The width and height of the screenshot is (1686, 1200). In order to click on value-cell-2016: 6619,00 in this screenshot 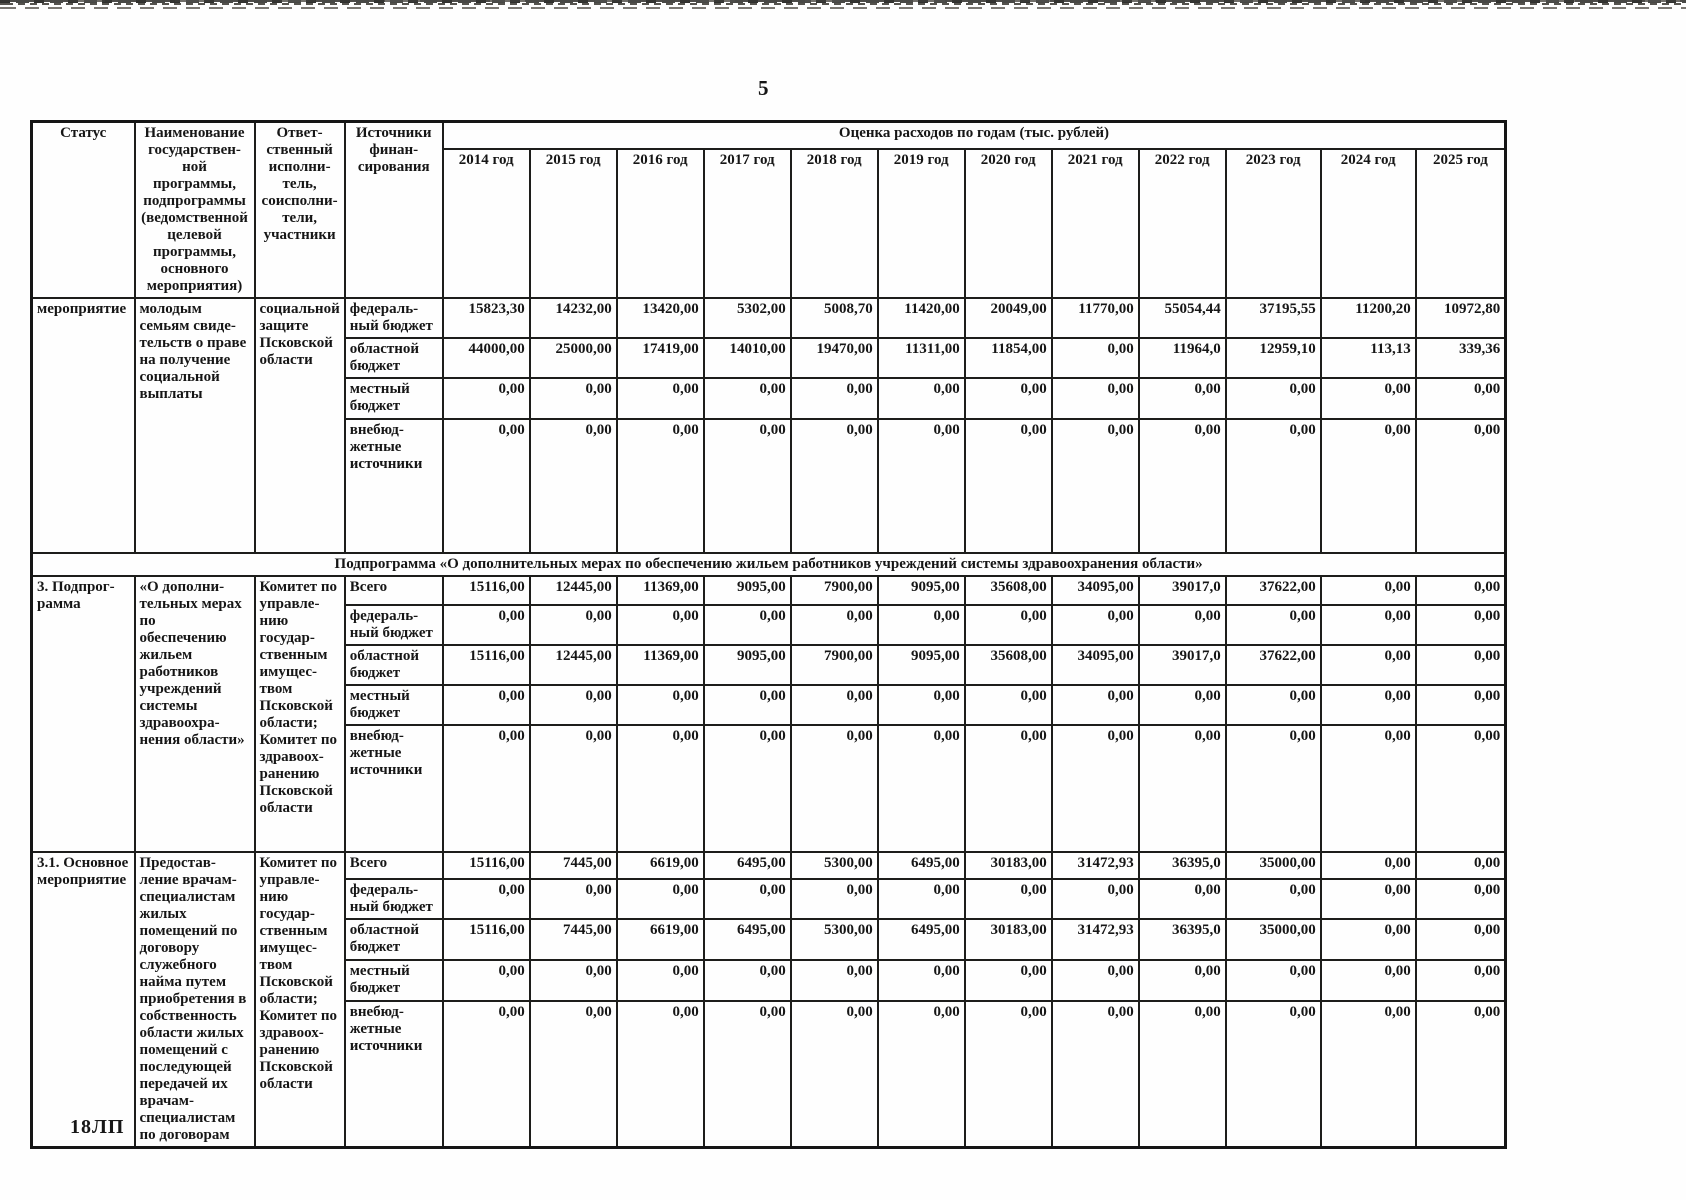, I will do `click(660, 940)`.